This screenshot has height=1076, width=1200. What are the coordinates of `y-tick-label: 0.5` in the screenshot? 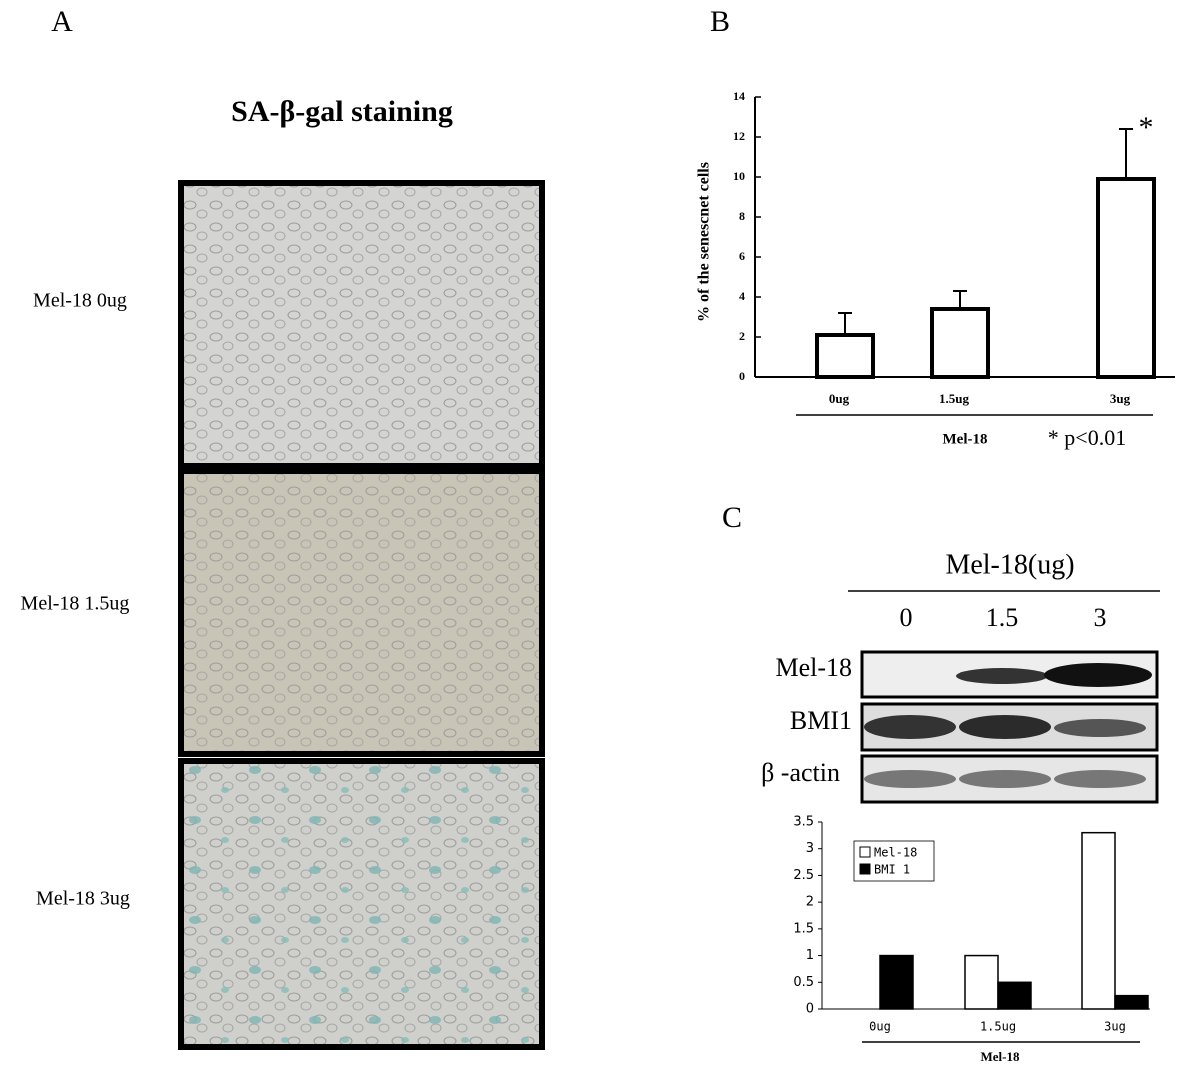 It's located at (803, 982).